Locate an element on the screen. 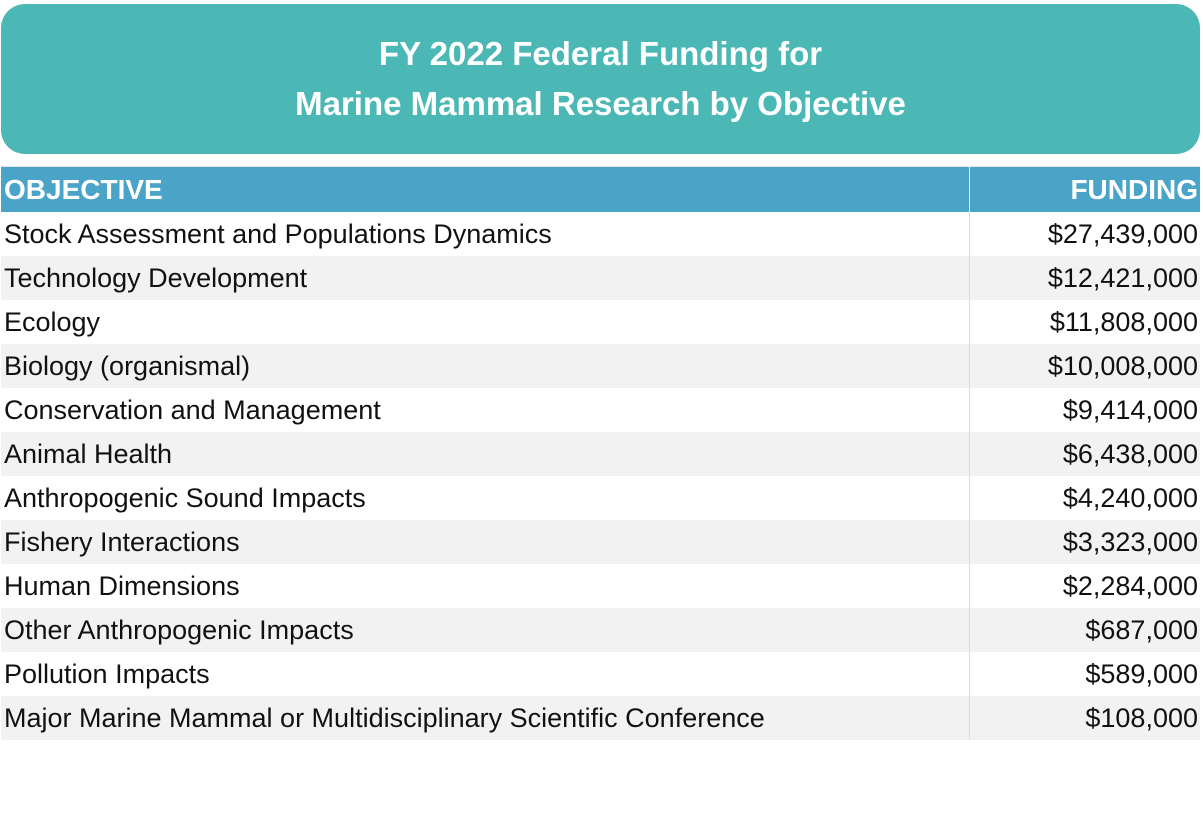  objective-cell: Fishery Interactions is located at coordinates (485, 542).